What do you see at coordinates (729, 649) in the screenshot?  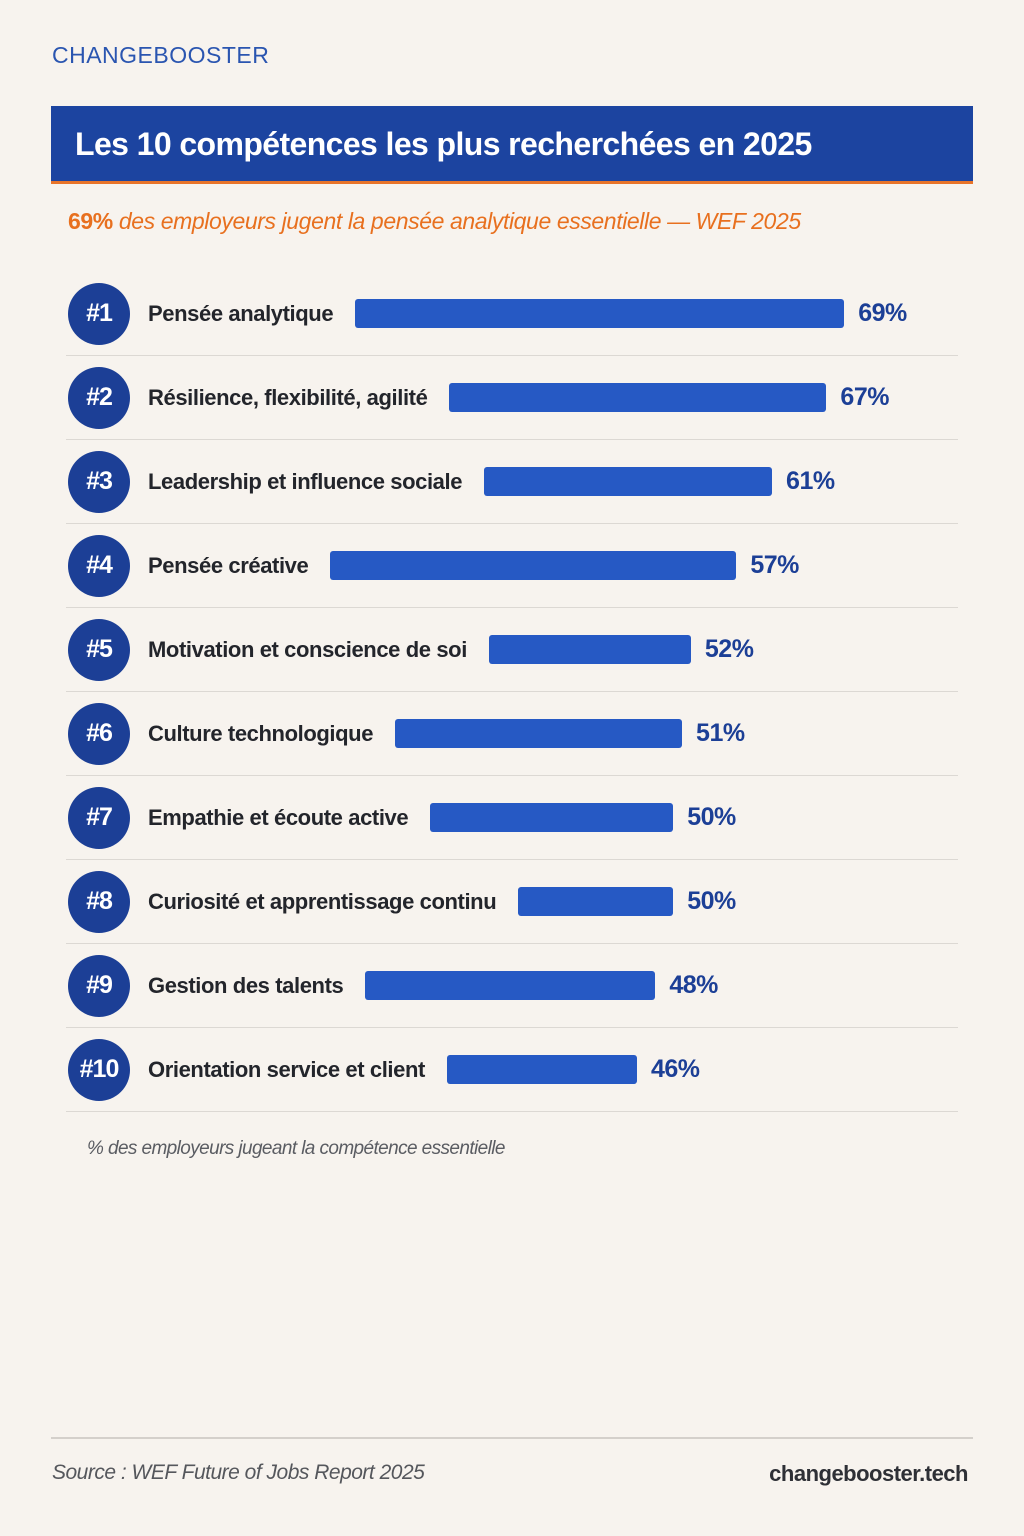 I see `value-label: 52%` at bounding box center [729, 649].